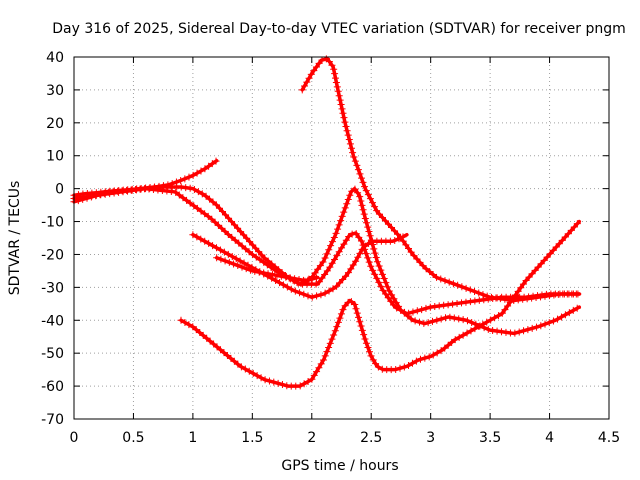  Describe the element at coordinates (549, 438) in the screenshot. I see `x-tick-label: 4` at that location.